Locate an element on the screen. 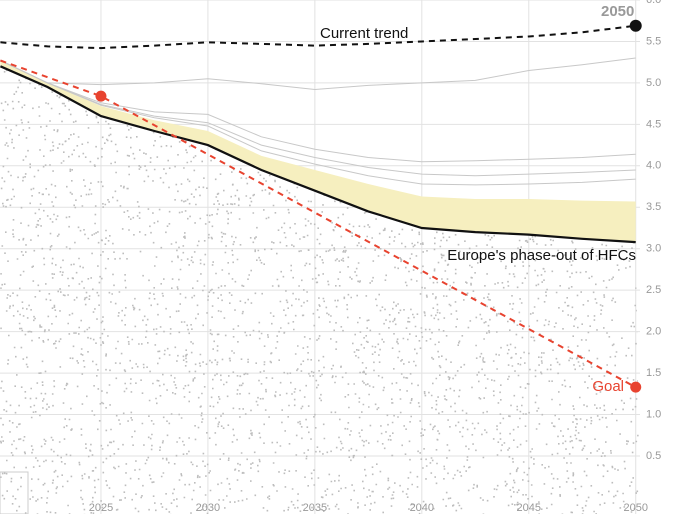 The width and height of the screenshot is (685, 514). scenario-line is located at coordinates (318, 74).